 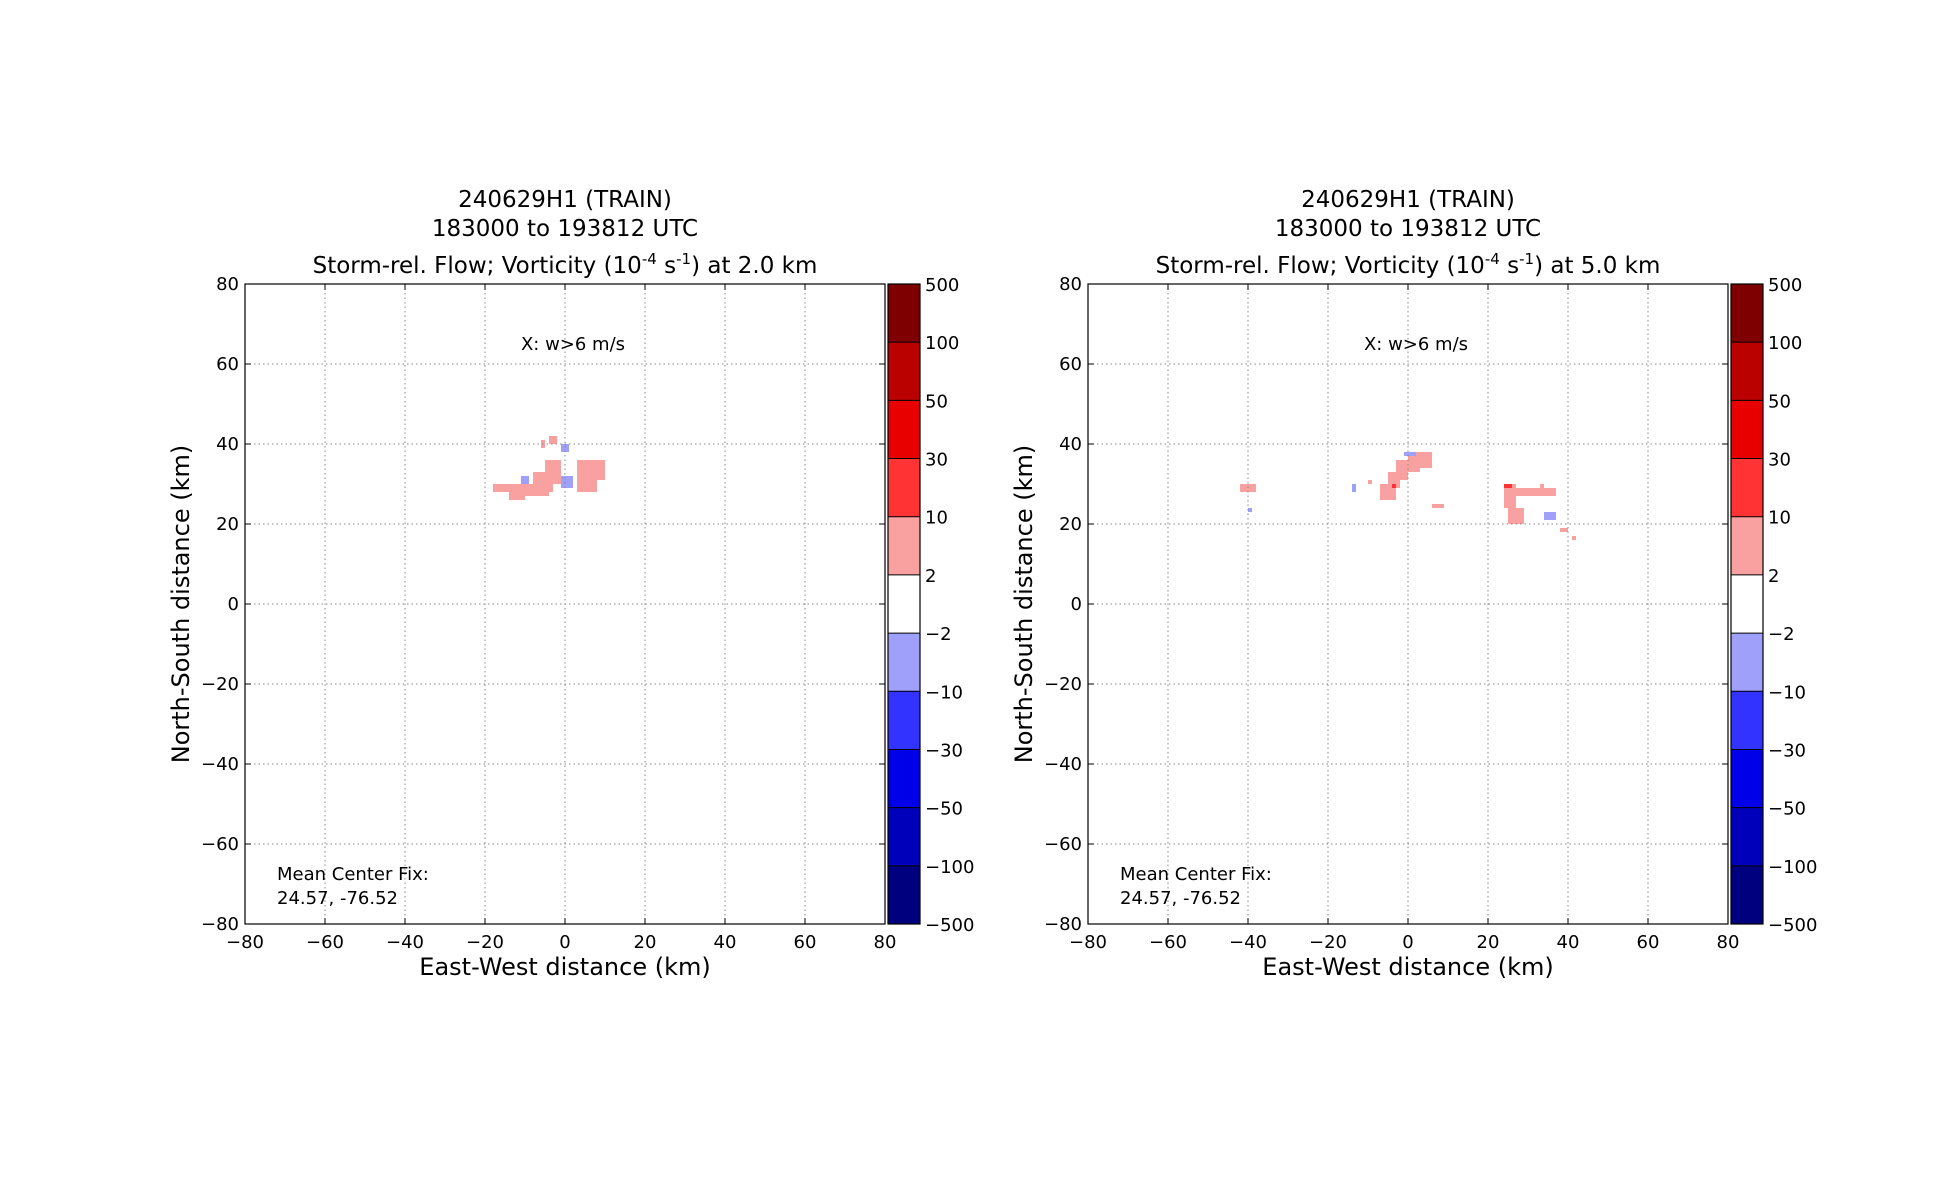 I want to click on y-tick-label: 60, so click(x=227, y=364).